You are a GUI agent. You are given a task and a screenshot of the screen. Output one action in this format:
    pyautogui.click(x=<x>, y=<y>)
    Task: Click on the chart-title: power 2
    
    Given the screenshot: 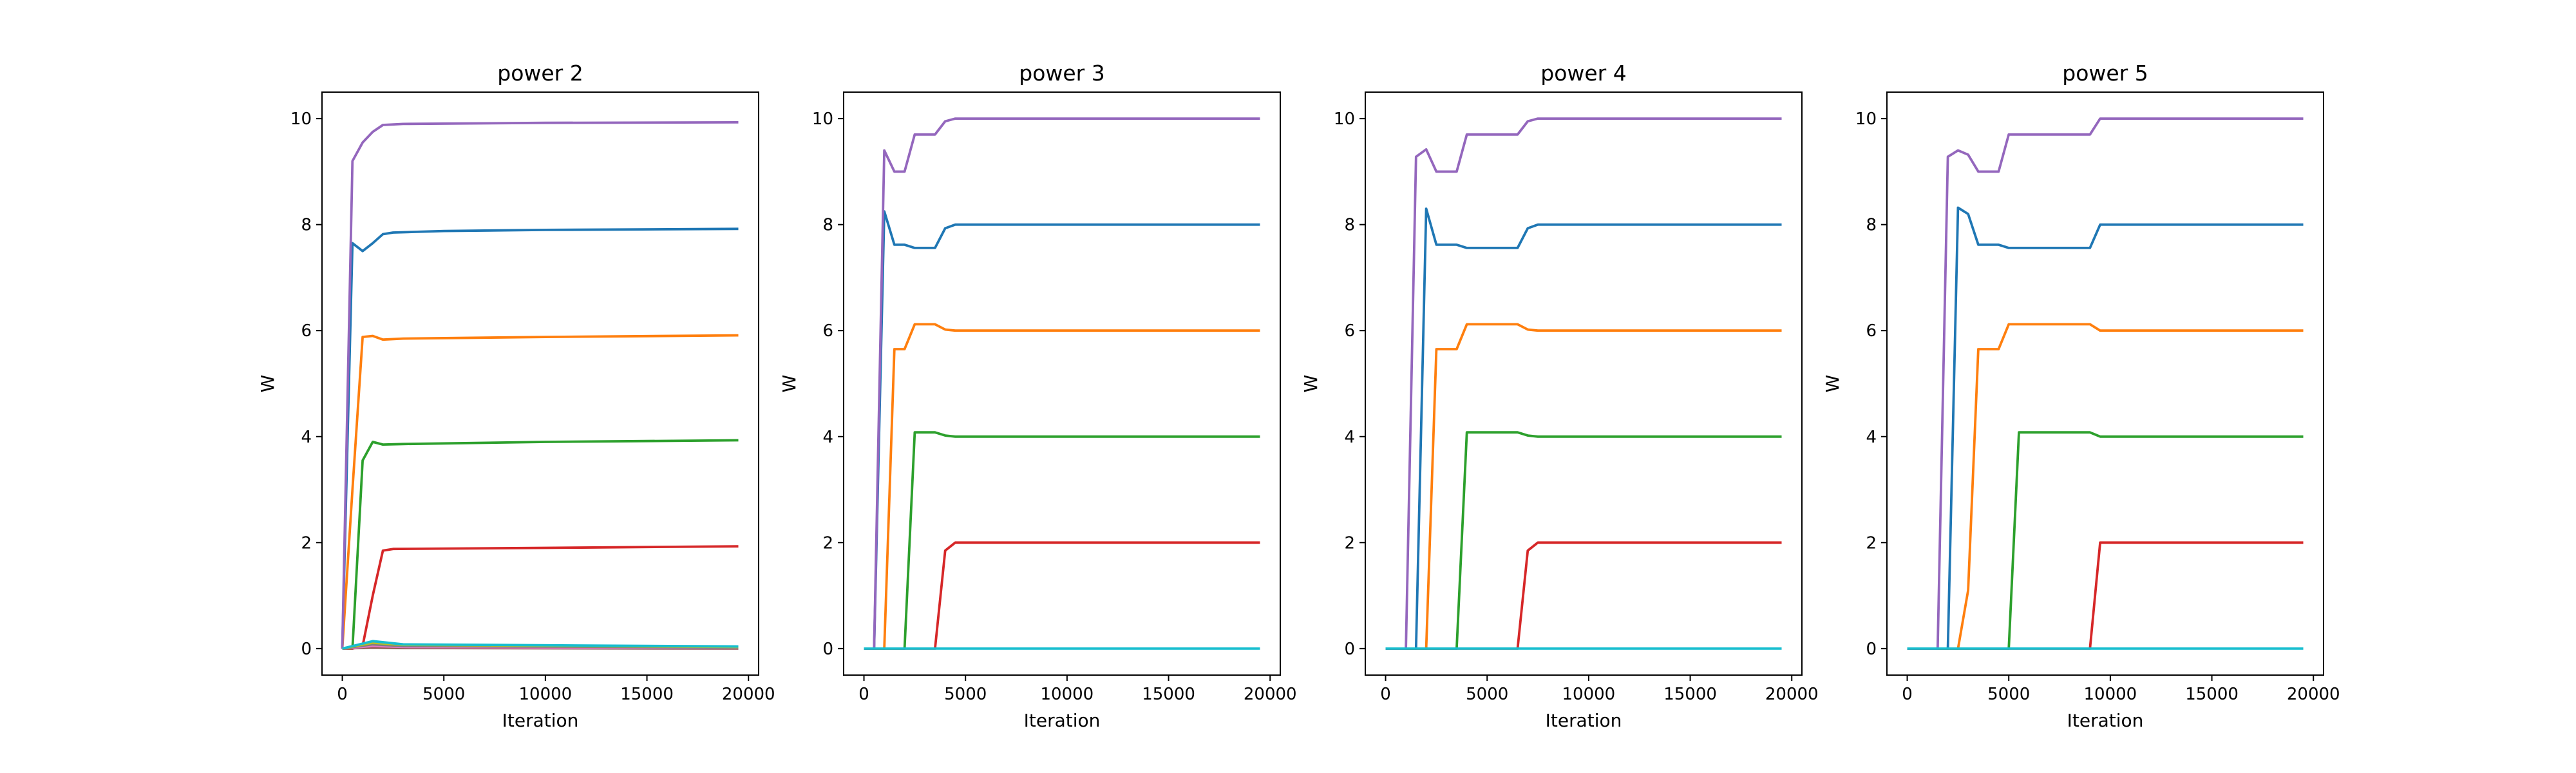 What is the action you would take?
    pyautogui.click(x=540, y=73)
    